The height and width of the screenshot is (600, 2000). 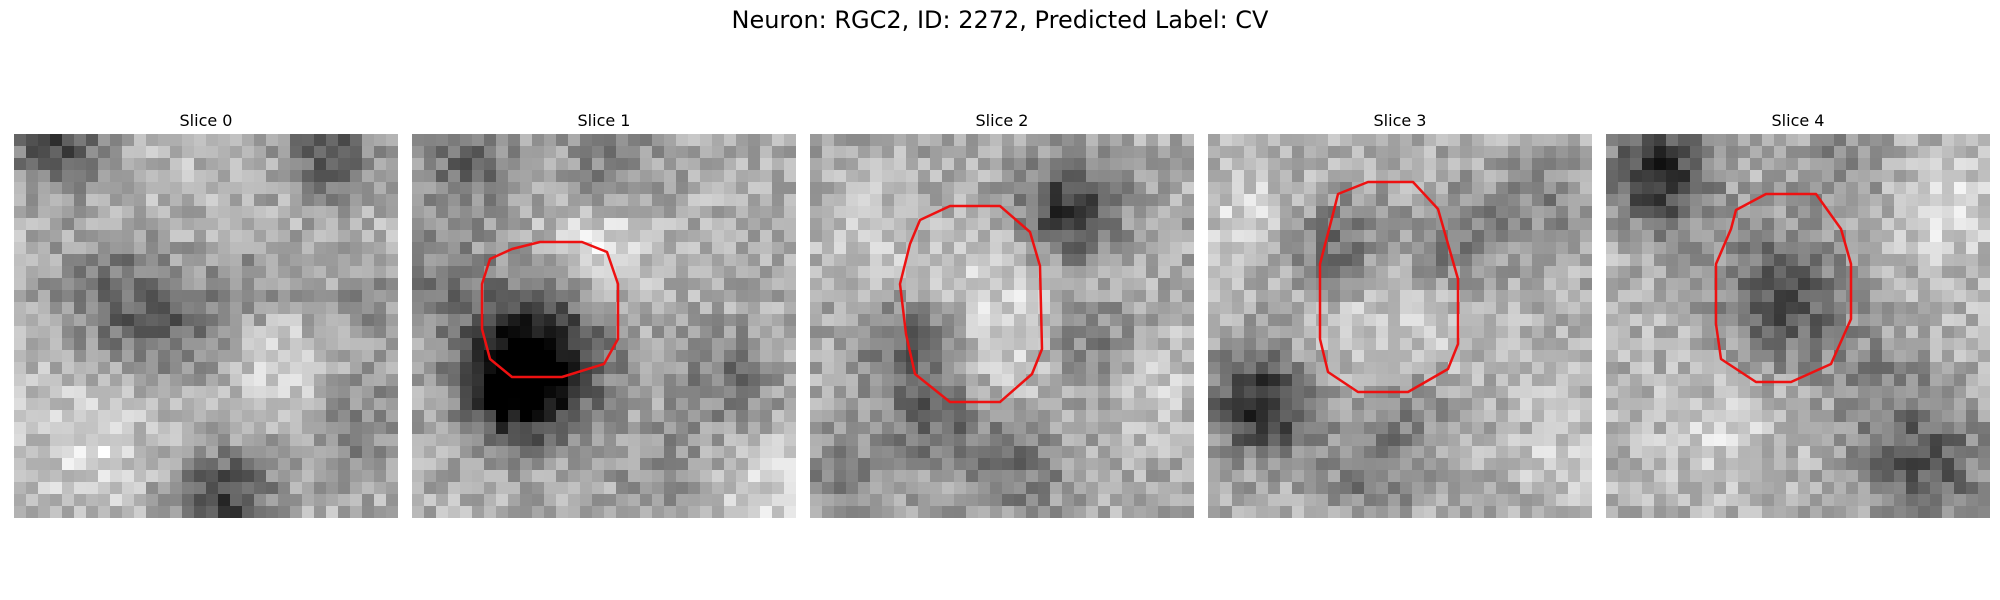 I want to click on slice-title: Slice 0, so click(x=206, y=120).